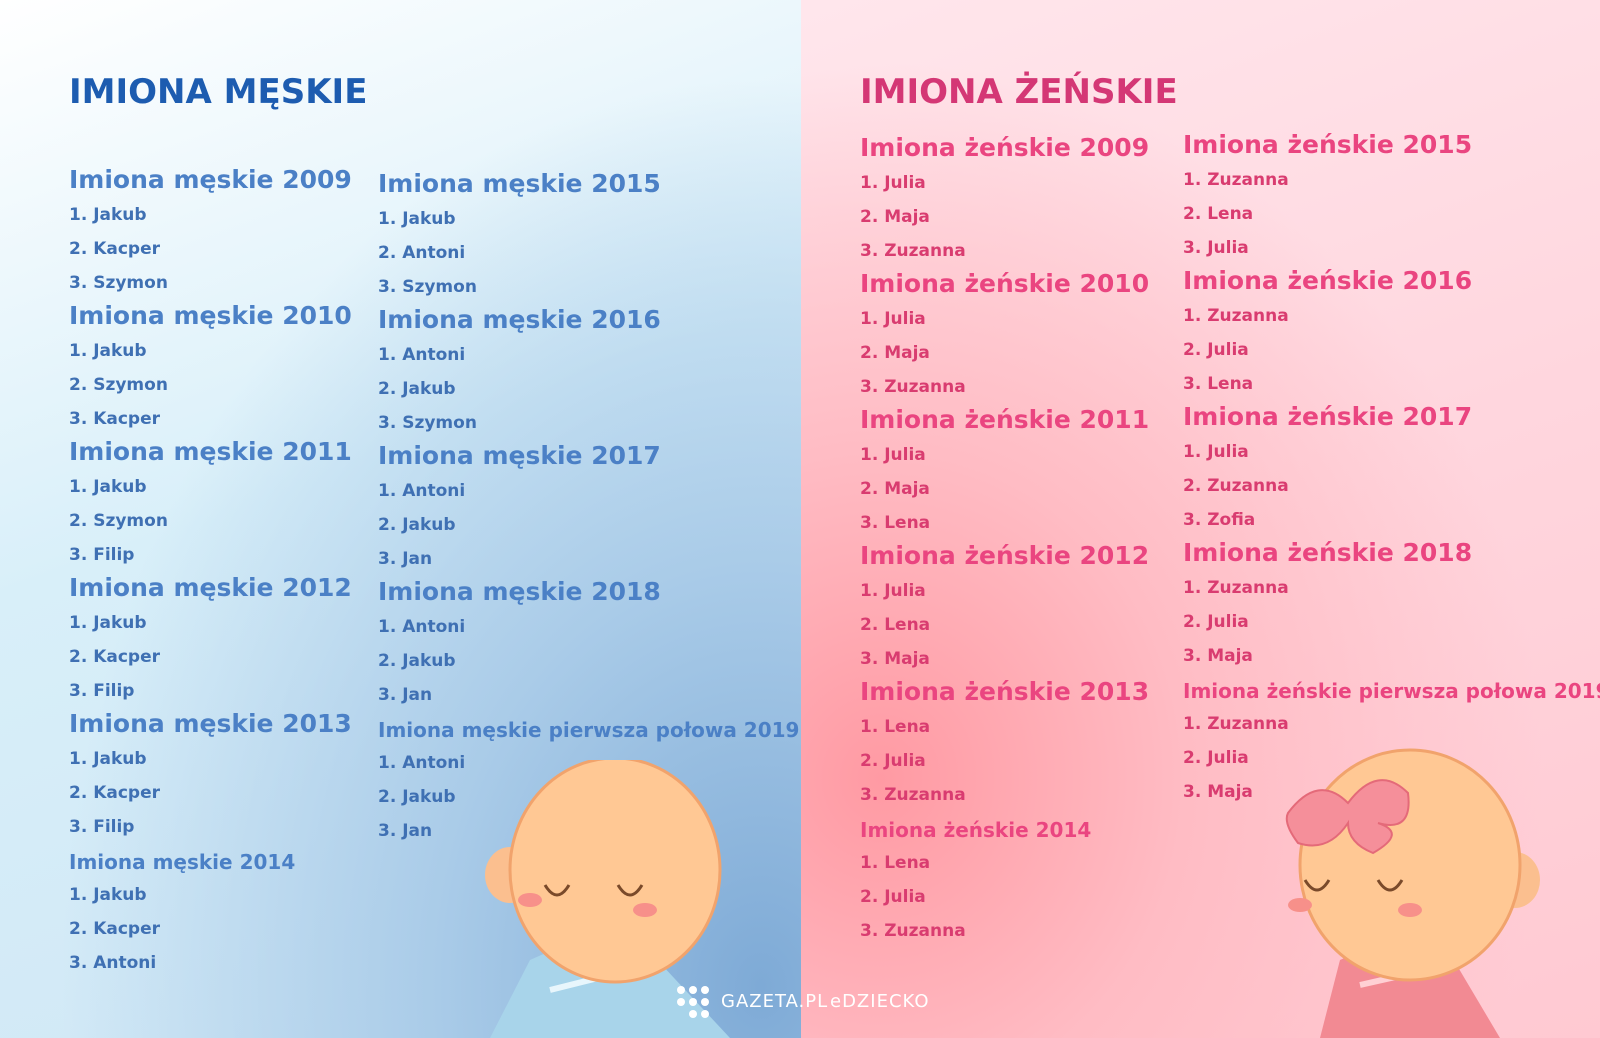 This screenshot has height=1038, width=1600. Describe the element at coordinates (210, 723) in the screenshot. I see `group-heading: Imiona męskie 2013` at that location.